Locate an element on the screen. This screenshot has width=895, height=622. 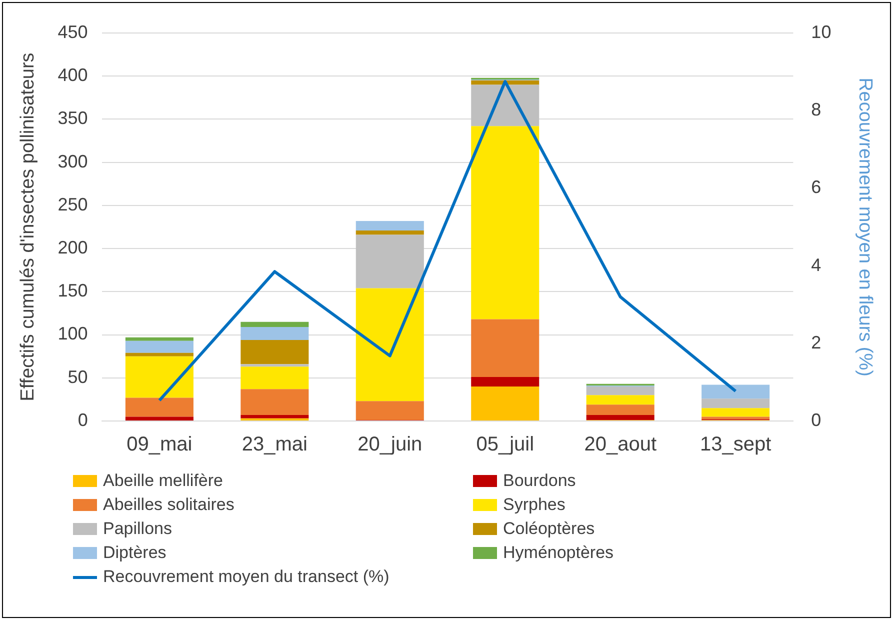
y-tick-label: 450 is located at coordinates (73, 32).